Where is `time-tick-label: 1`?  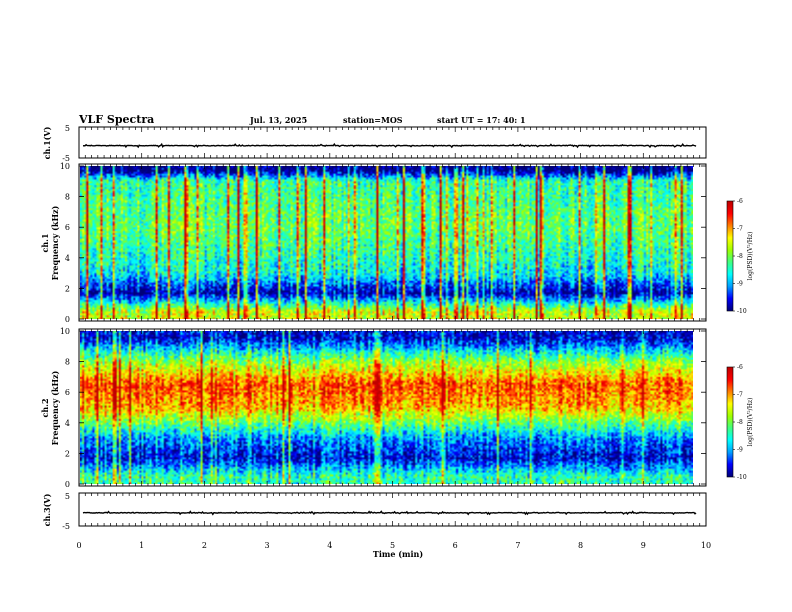
time-tick-label: 1 is located at coordinates (141, 545).